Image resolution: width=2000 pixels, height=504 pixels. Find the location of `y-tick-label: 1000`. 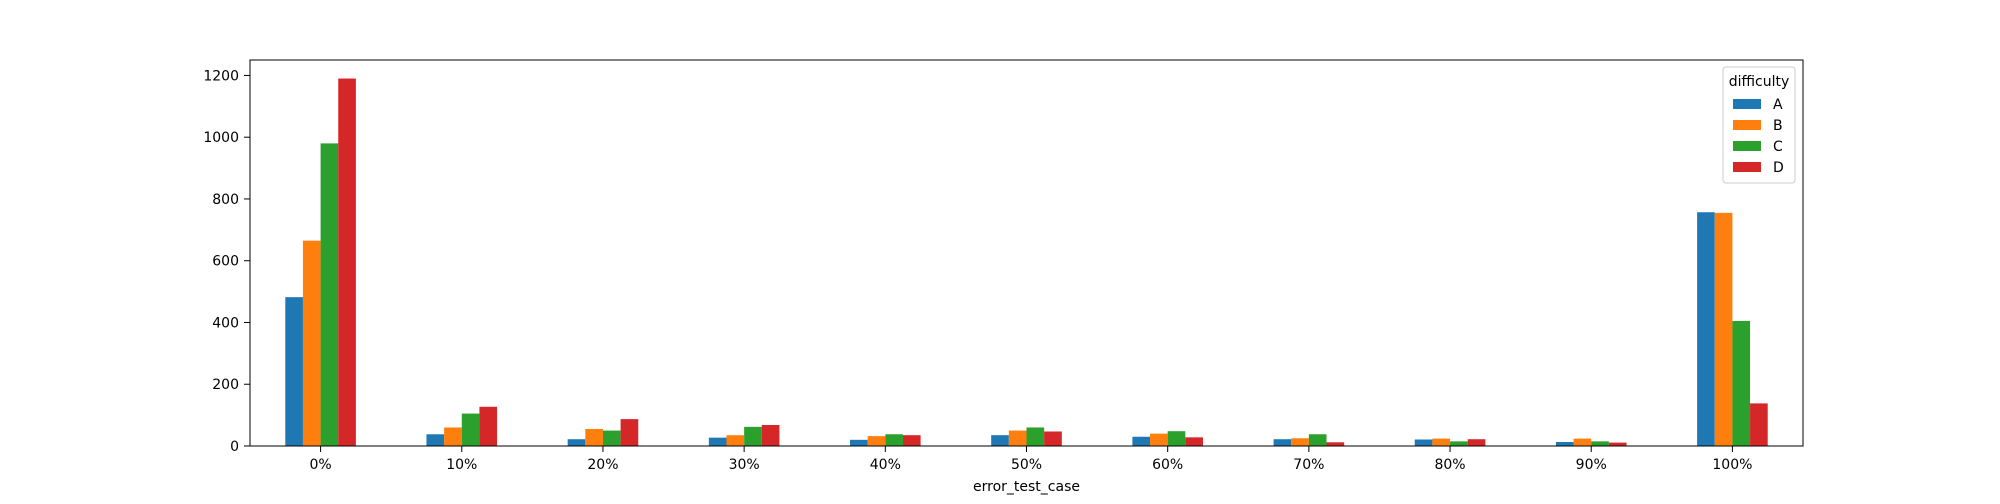

y-tick-label: 1000 is located at coordinates (221, 138).